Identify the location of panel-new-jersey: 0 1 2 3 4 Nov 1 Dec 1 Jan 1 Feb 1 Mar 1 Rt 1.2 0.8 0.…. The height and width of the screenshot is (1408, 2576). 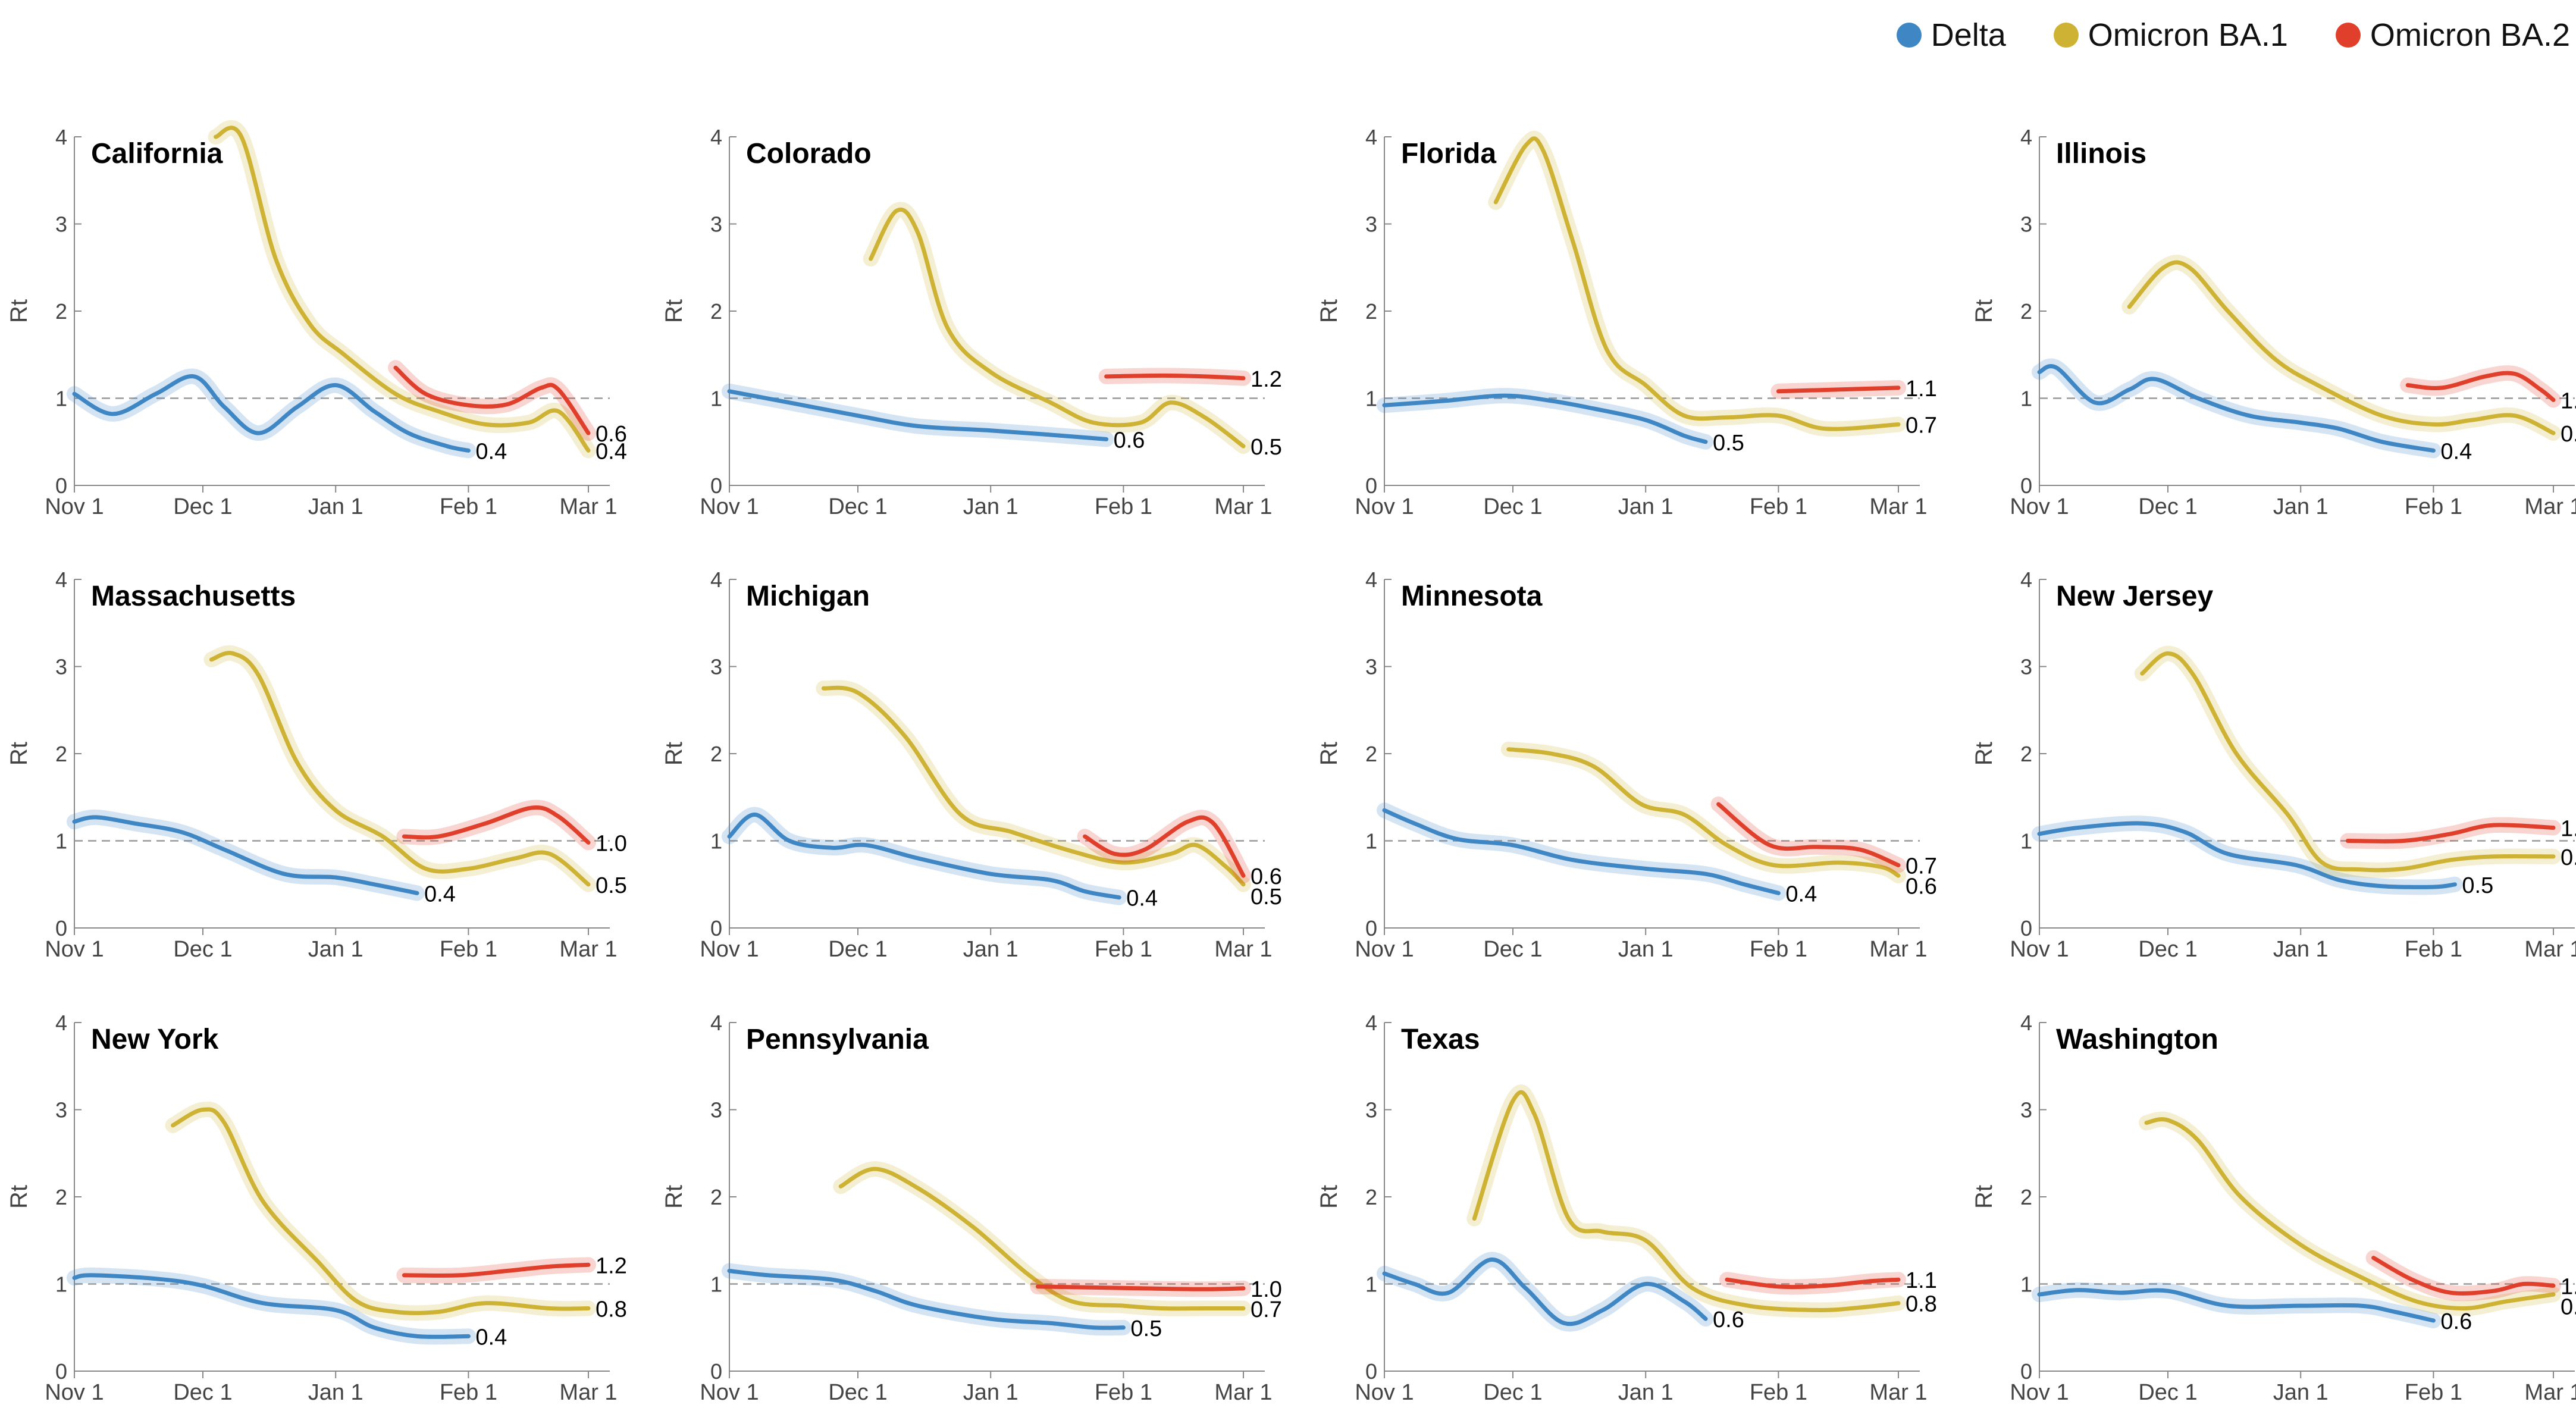
(2273, 764).